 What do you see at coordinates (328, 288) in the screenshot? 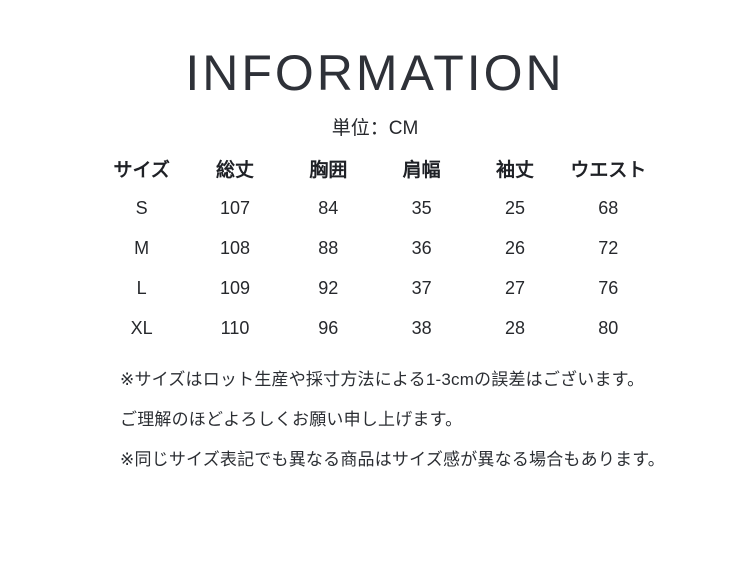
I see `cell-chest: 92` at bounding box center [328, 288].